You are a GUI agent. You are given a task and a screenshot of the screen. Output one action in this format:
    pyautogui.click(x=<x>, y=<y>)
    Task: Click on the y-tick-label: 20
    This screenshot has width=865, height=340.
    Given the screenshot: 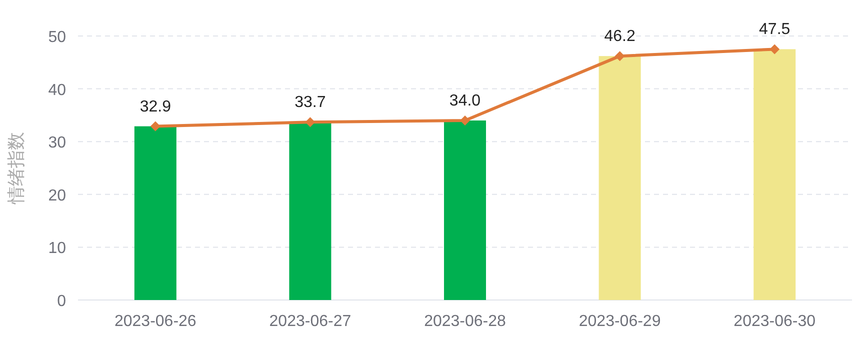 What is the action you would take?
    pyautogui.click(x=57, y=195)
    